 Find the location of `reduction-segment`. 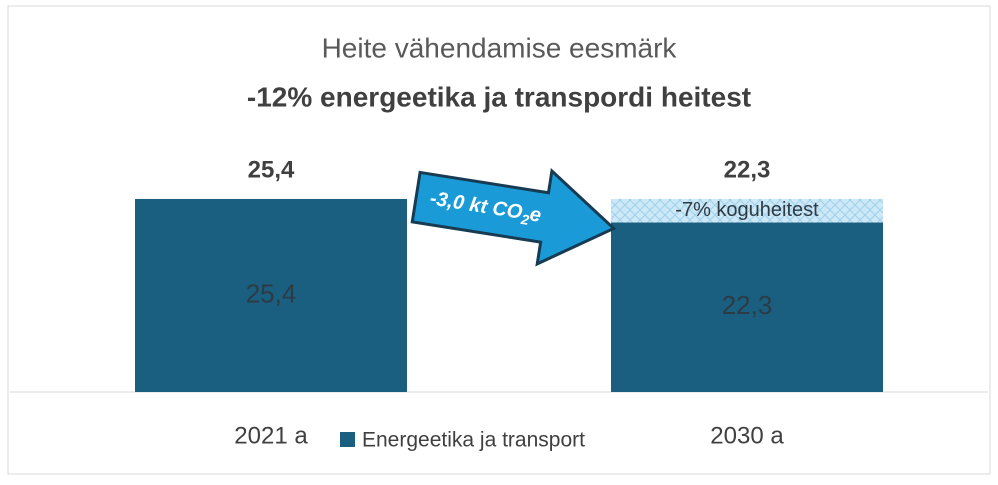

reduction-segment is located at coordinates (747, 210).